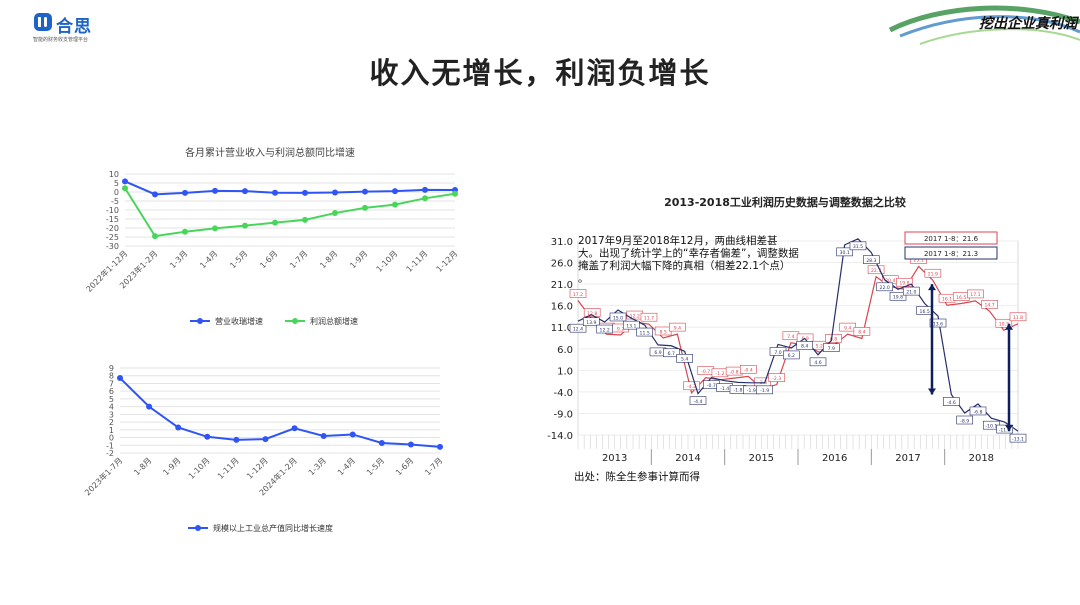 Image resolution: width=1080 pixels, height=605 pixels. I want to click on chart2-legend-label: 规模以上工业总产值同比增长速度, so click(273, 528).